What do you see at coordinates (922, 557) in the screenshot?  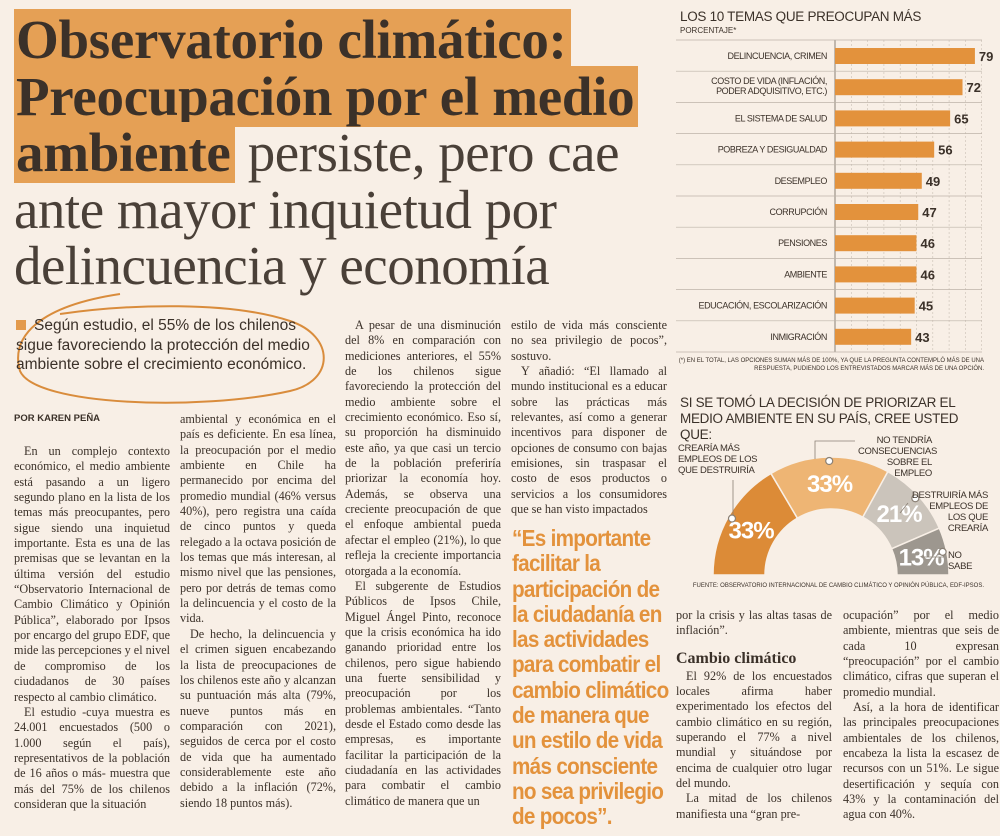 I see `slice-value-label: 13%` at bounding box center [922, 557].